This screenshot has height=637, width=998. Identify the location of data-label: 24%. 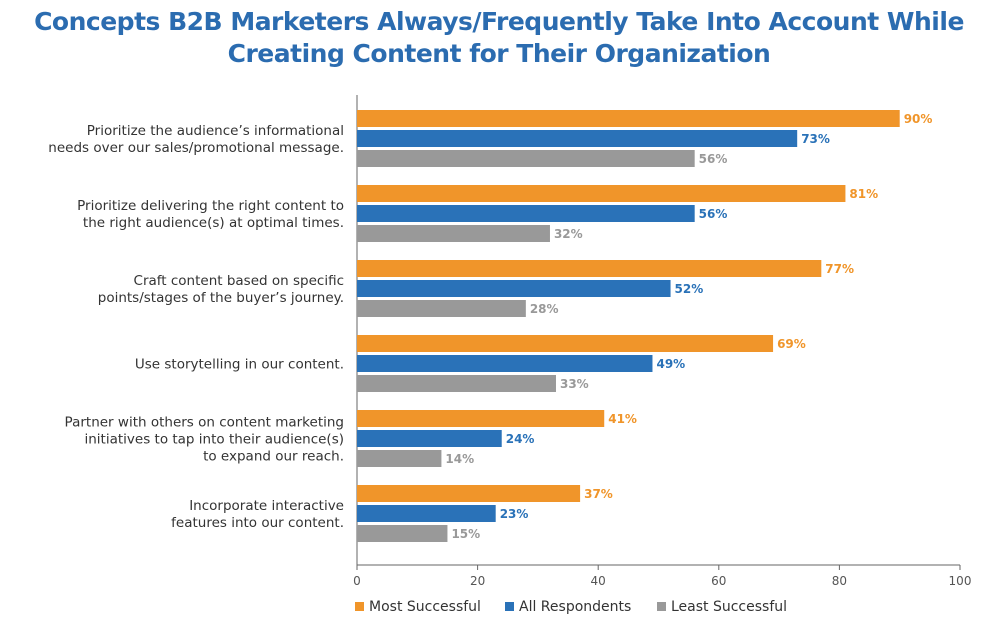
(520, 439).